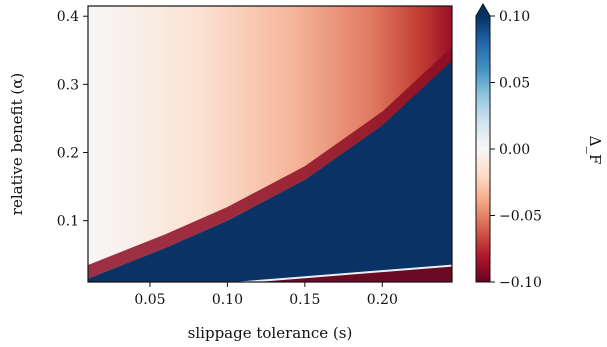  What do you see at coordinates (514, 150) in the screenshot?
I see `colorbar-tick-label: 0.00` at bounding box center [514, 150].